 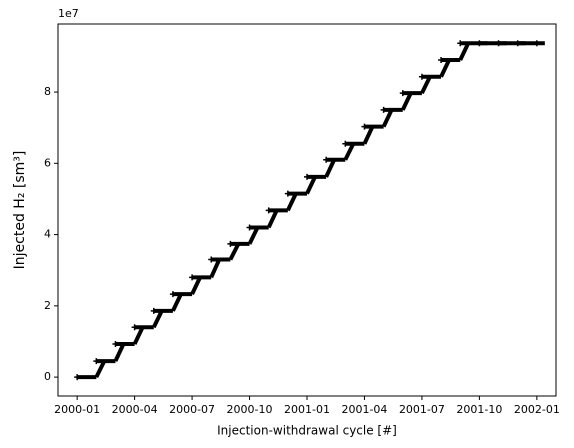 What do you see at coordinates (307, 431) in the screenshot?
I see `x-axis-label: Injection-withdrawal cycle [#]` at bounding box center [307, 431].